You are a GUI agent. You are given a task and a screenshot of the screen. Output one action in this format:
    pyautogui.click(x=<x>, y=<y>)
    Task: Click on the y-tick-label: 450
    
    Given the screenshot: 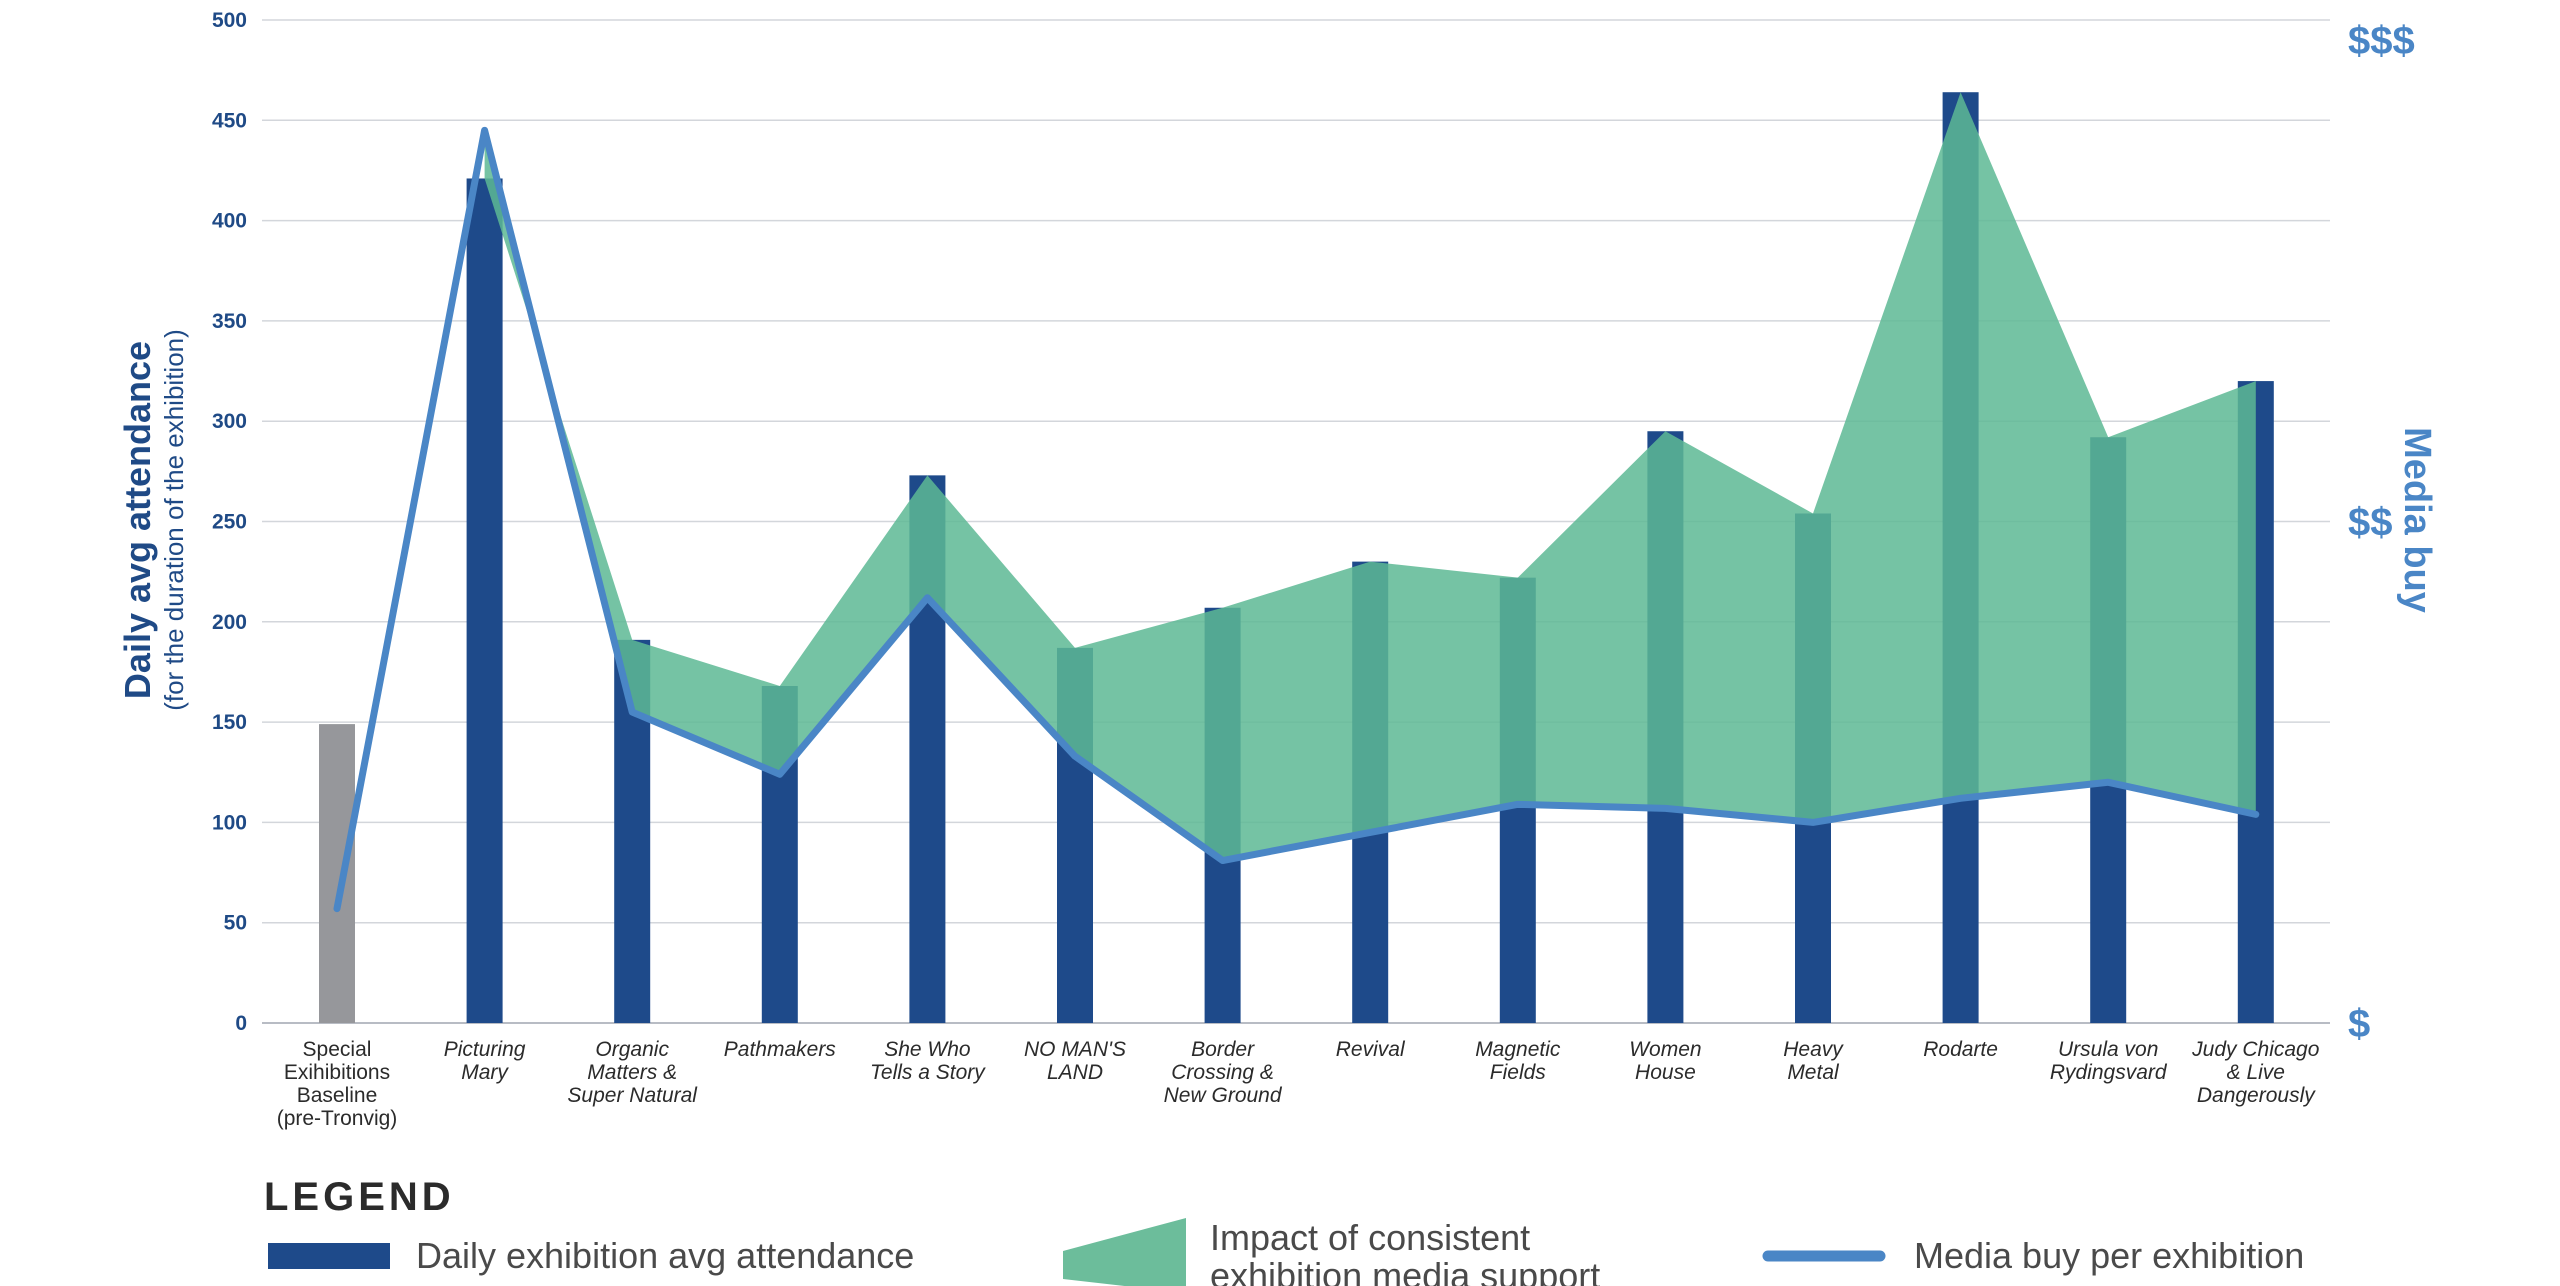 What is the action you would take?
    pyautogui.click(x=229, y=120)
    